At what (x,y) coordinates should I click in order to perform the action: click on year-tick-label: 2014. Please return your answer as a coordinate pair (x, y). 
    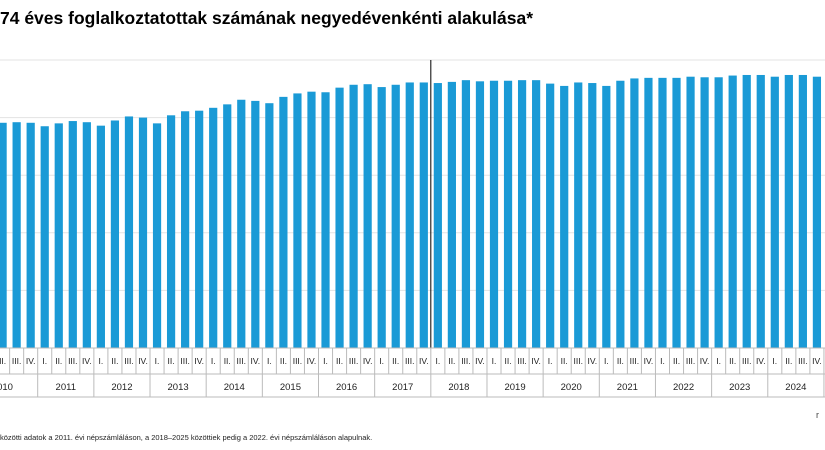
    Looking at the image, I should click on (234, 387).